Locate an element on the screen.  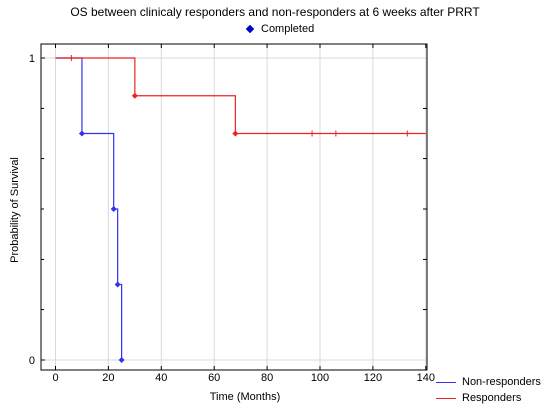
legend-label-non-responders: Non-responders is located at coordinates (501, 382).